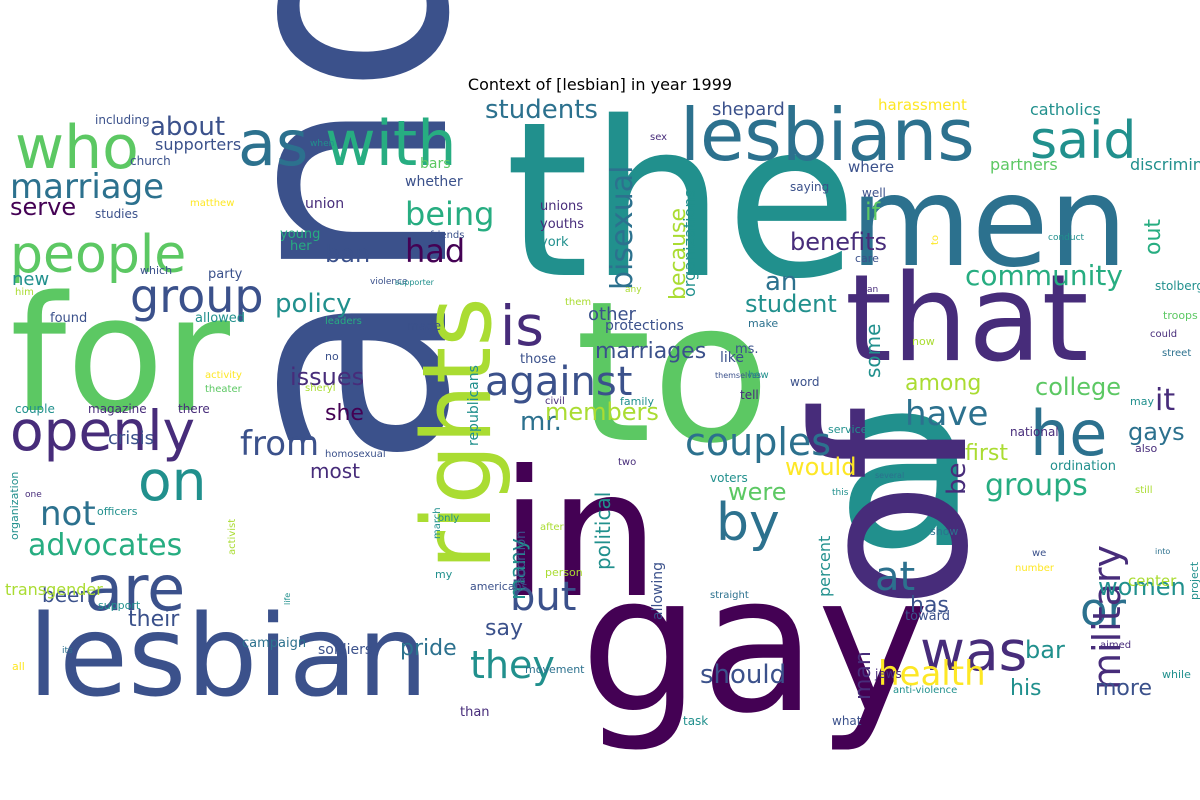 The height and width of the screenshot is (800, 1200). I want to click on cloud-word: college, so click(1078, 387).